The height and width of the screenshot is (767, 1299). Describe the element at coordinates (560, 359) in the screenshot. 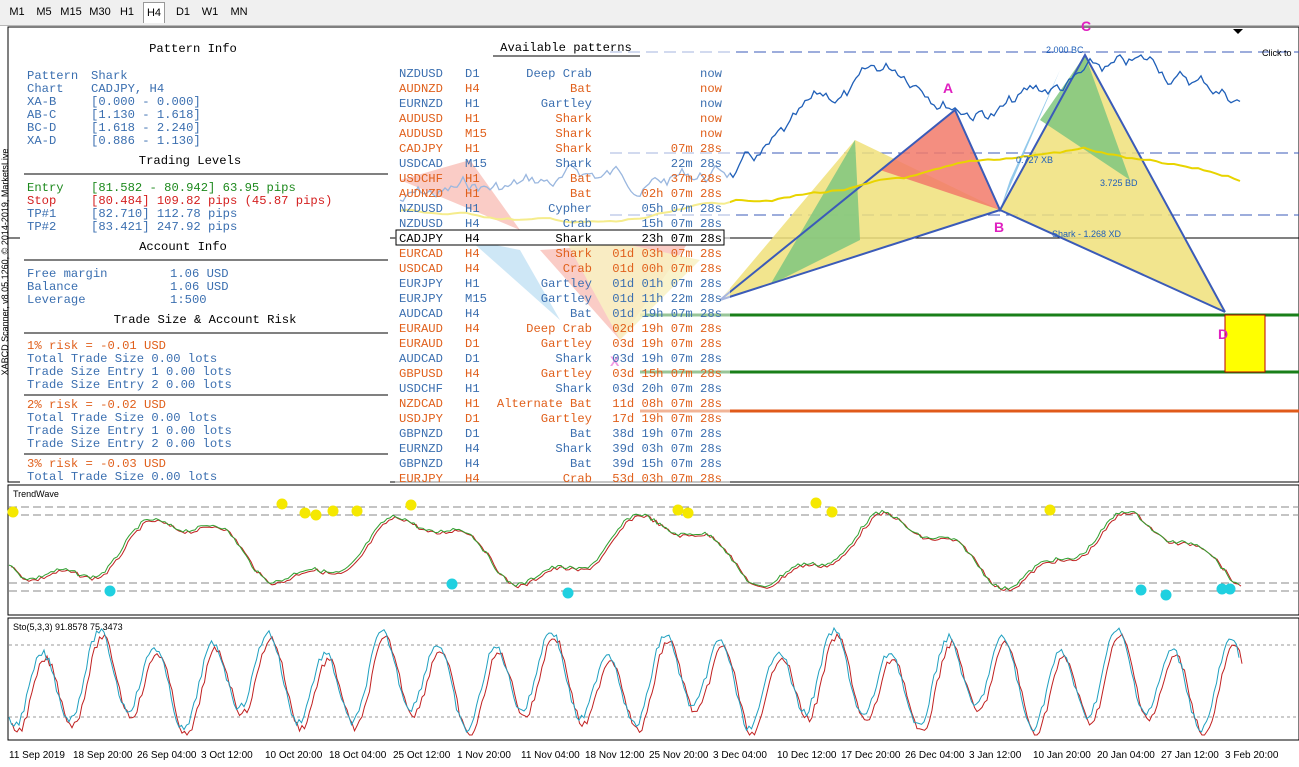

I see `pattern-row: AUDCAD D1 Shark 03d 19h 07m 28s` at that location.